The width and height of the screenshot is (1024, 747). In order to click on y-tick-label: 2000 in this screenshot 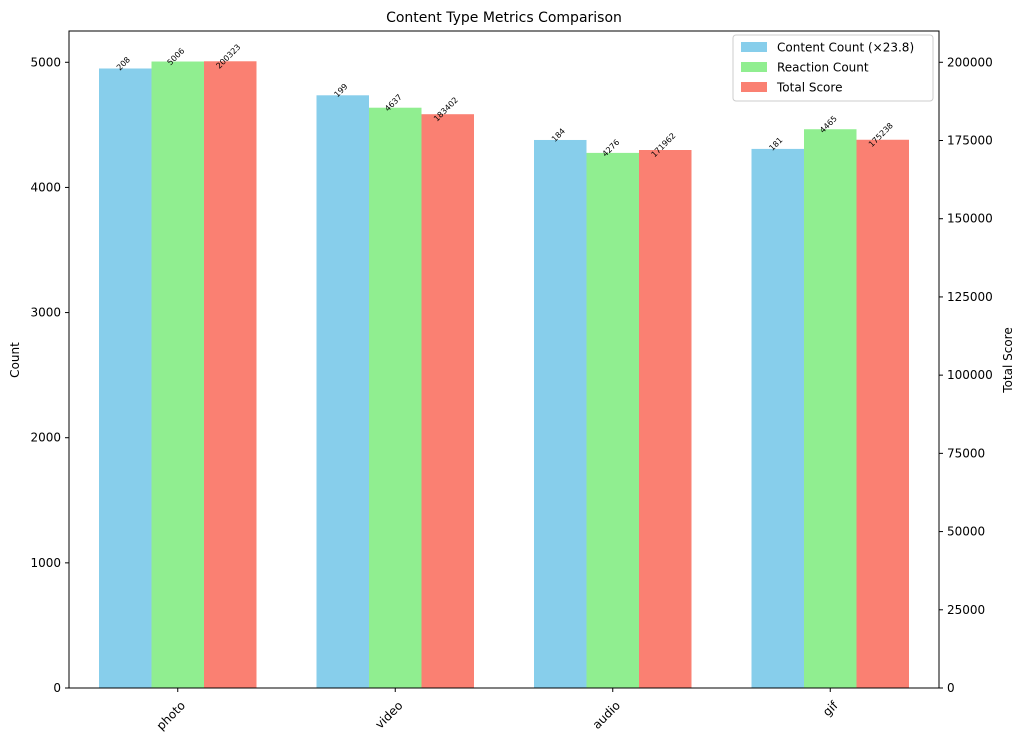, I will do `click(45, 438)`.